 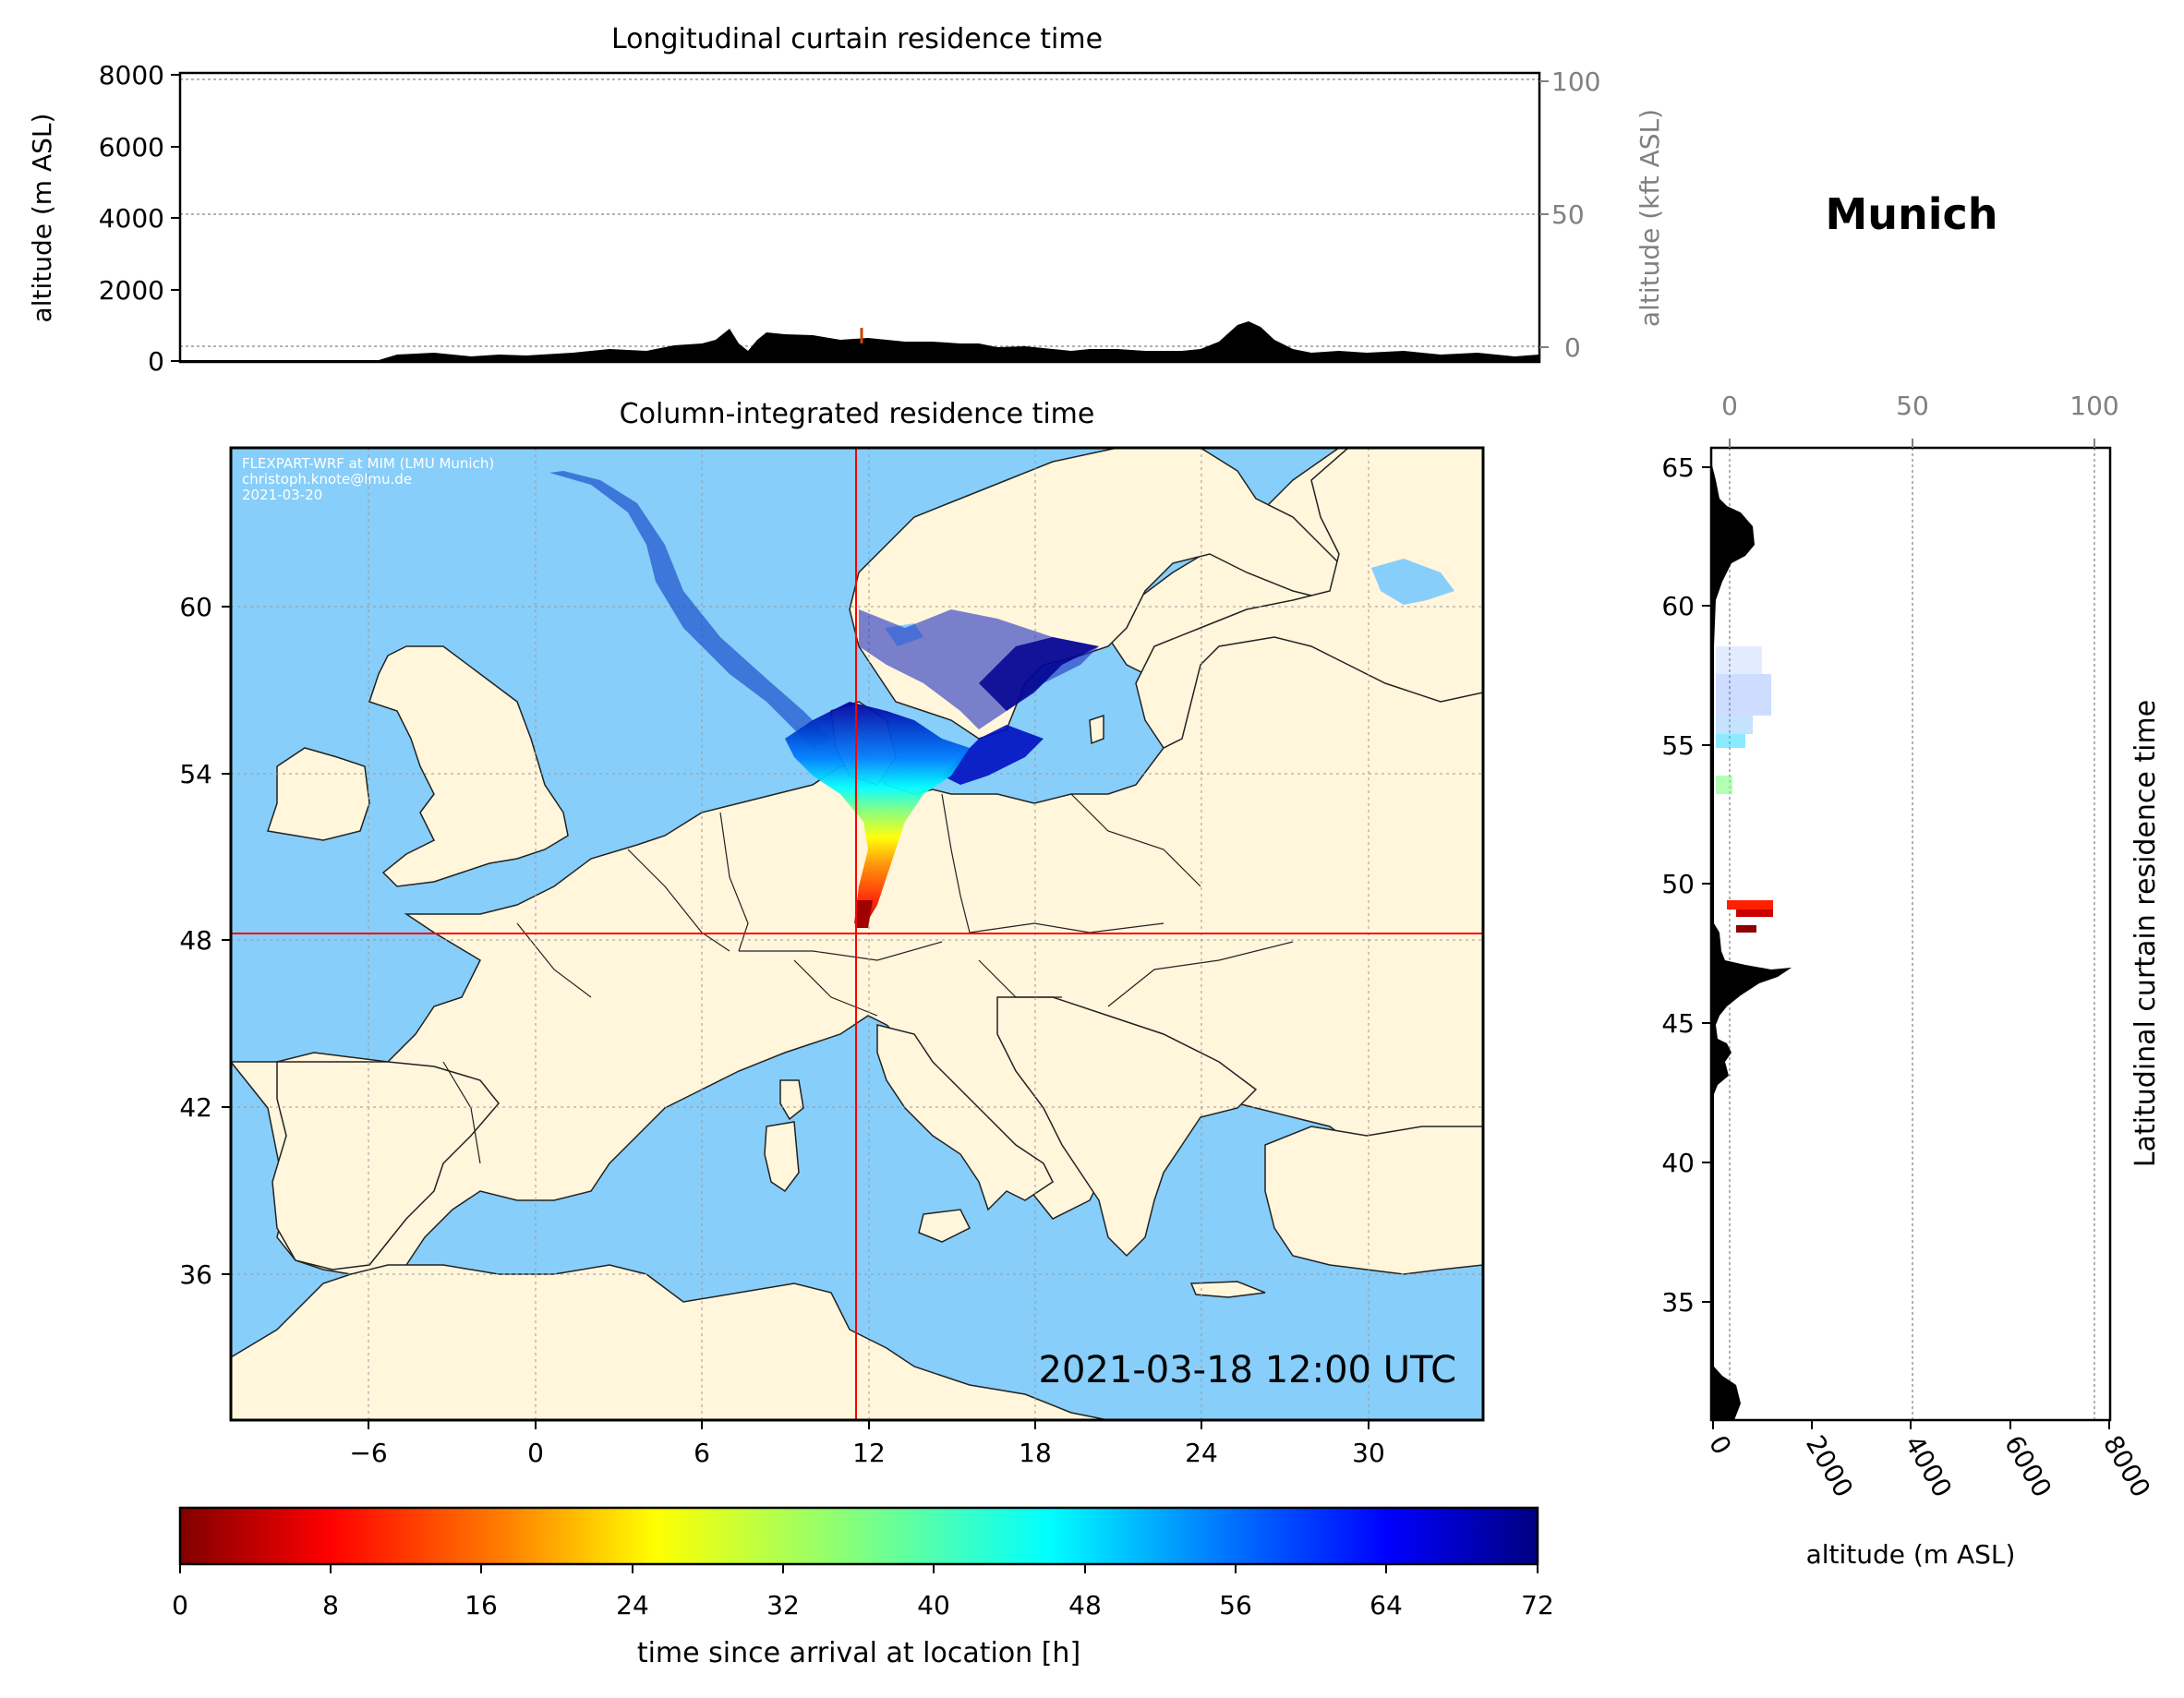 What do you see at coordinates (702, 1453) in the screenshot?
I see `map-xtick-6: 6` at bounding box center [702, 1453].